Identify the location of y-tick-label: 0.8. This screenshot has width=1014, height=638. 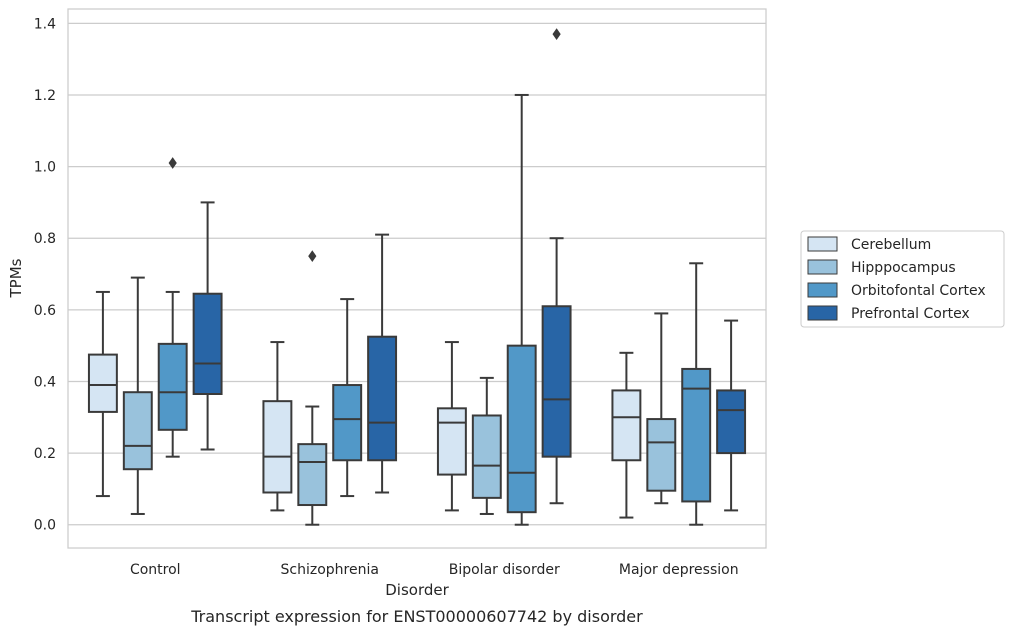
(45, 239).